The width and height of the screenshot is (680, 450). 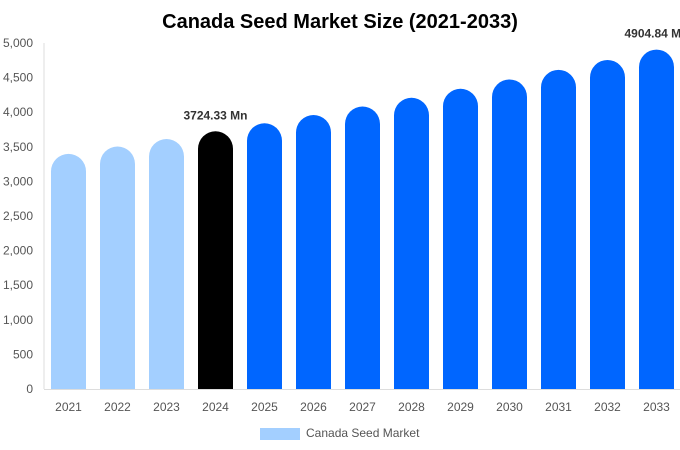 What do you see at coordinates (558, 407) in the screenshot?
I see `x-tick-label: 2031` at bounding box center [558, 407].